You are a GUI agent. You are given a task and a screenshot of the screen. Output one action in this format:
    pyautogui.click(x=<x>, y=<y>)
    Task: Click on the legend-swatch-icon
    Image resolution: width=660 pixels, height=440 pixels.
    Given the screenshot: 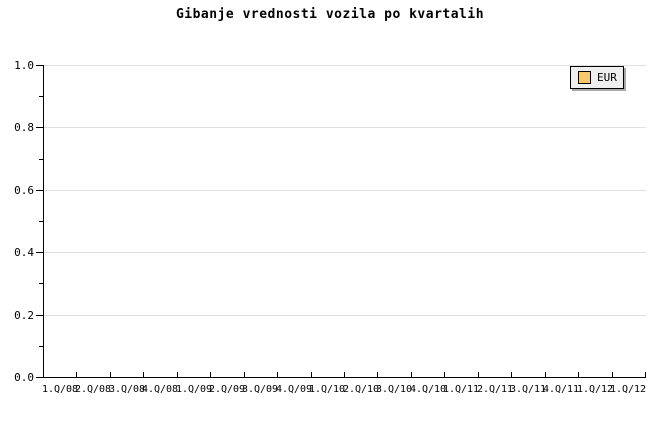 What is the action you would take?
    pyautogui.click(x=584, y=77)
    